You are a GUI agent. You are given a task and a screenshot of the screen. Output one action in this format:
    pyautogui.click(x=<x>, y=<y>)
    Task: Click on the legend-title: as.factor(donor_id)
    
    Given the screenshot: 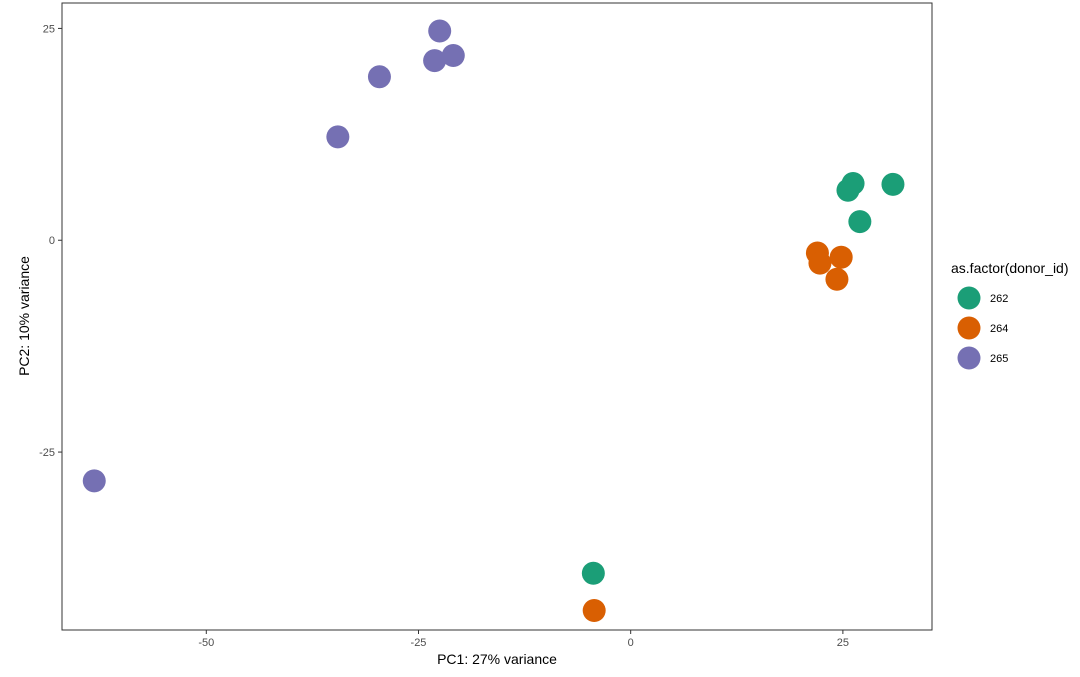 What is the action you would take?
    pyautogui.click(x=1010, y=268)
    